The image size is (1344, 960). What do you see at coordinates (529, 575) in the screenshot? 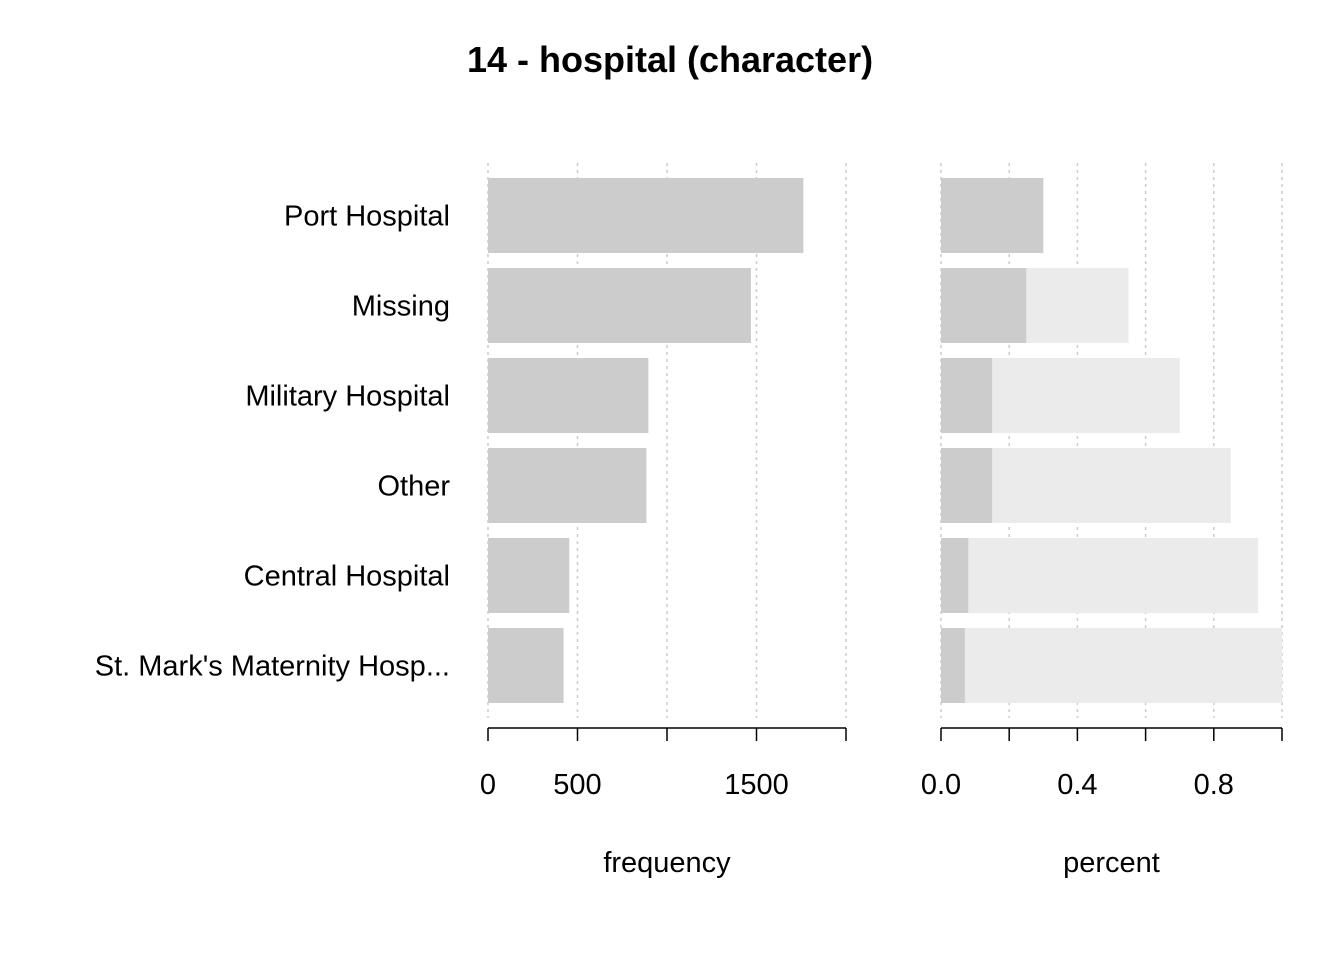
I see `frequency-value-bar-central-hospital` at bounding box center [529, 575].